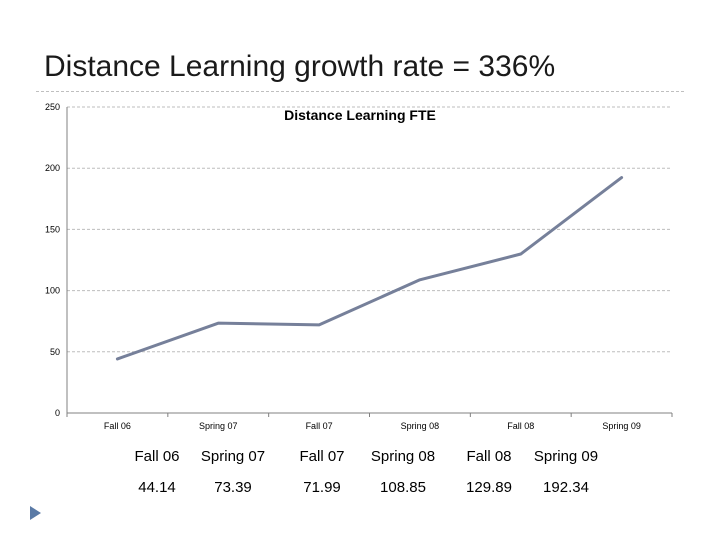 The image size is (720, 540). What do you see at coordinates (420, 426) in the screenshot?
I see `x-tick-label: Spring 08` at bounding box center [420, 426].